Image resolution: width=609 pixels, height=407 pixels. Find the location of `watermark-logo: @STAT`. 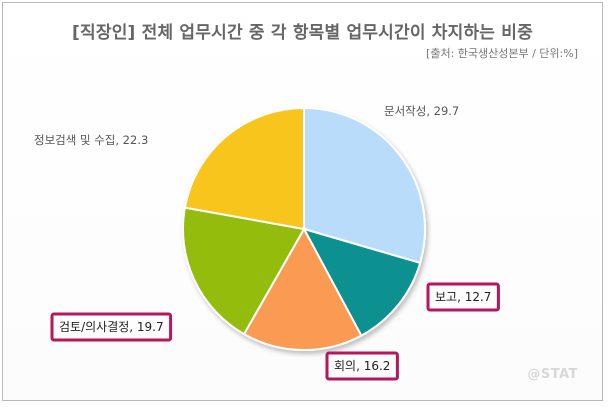

watermark-logo: @STAT is located at coordinates (552, 374).